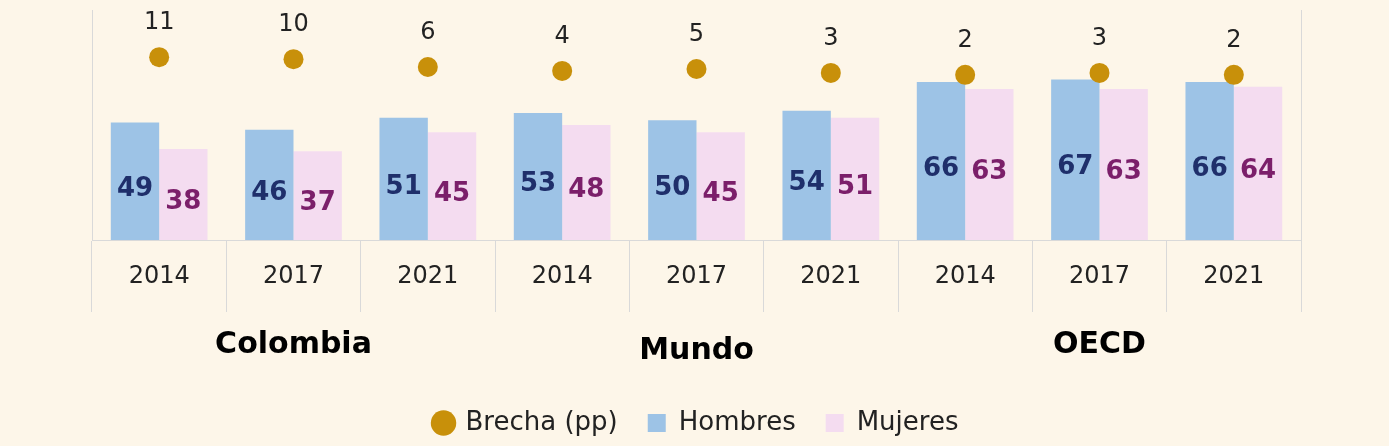 The height and width of the screenshot is (446, 1389). I want to click on data-label: 48, so click(586, 188).